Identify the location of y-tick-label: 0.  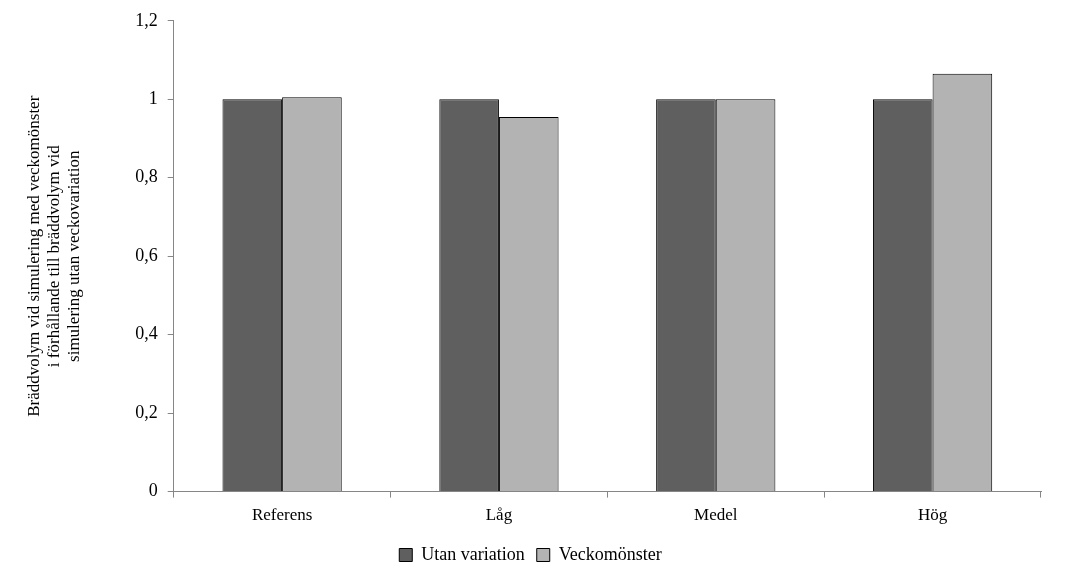
(153, 490).